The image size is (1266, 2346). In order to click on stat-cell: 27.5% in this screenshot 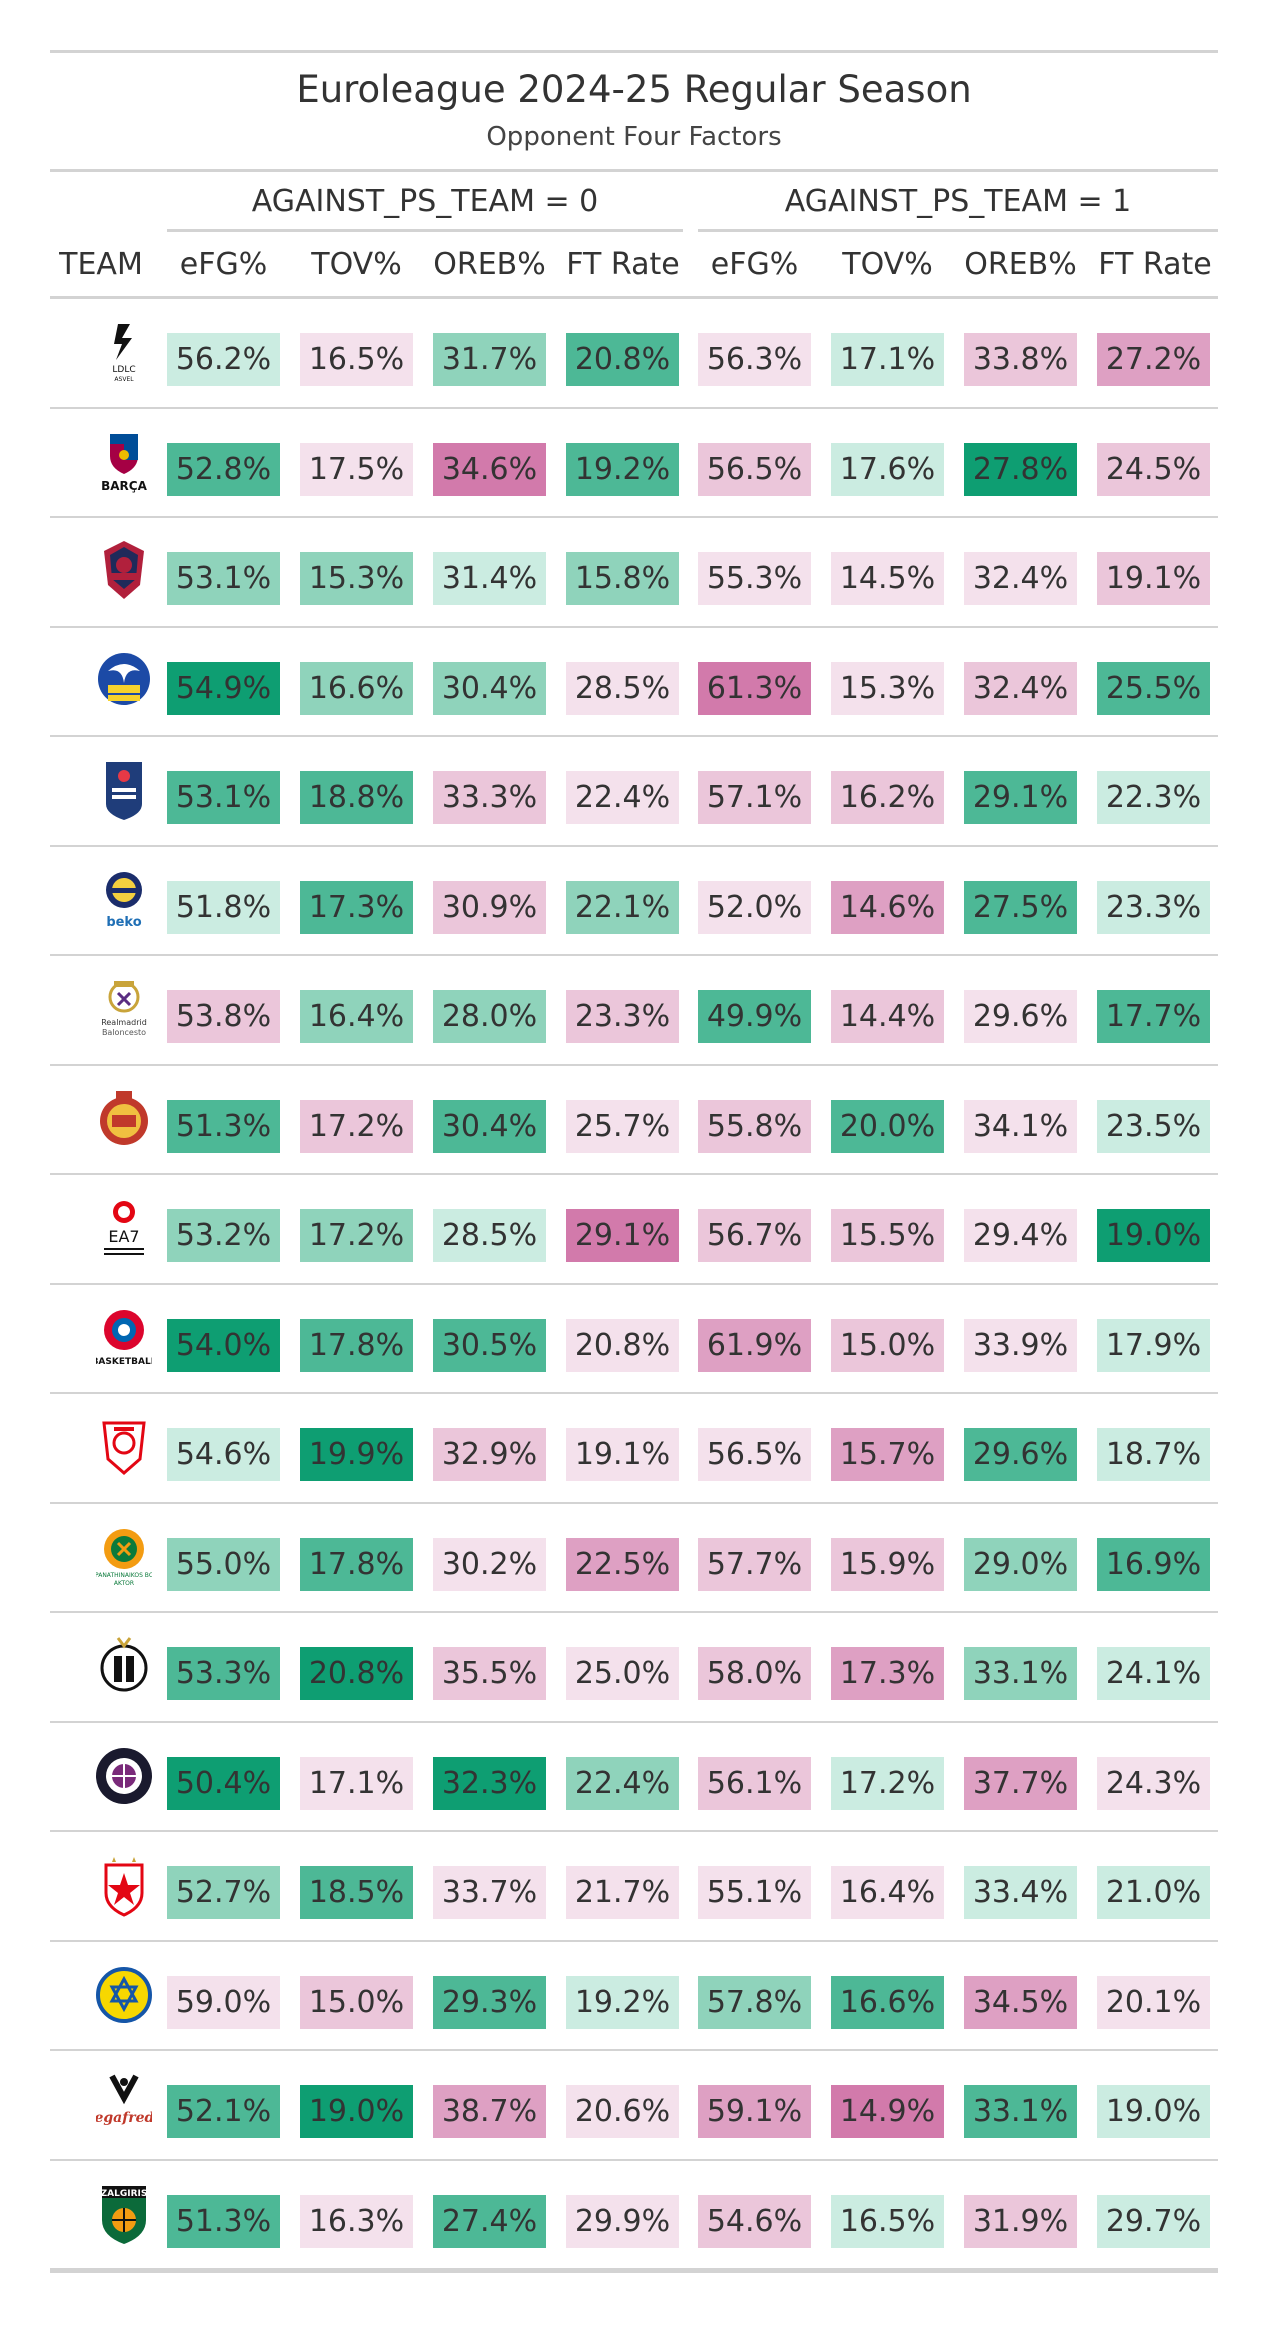, I will do `click(1020, 907)`.